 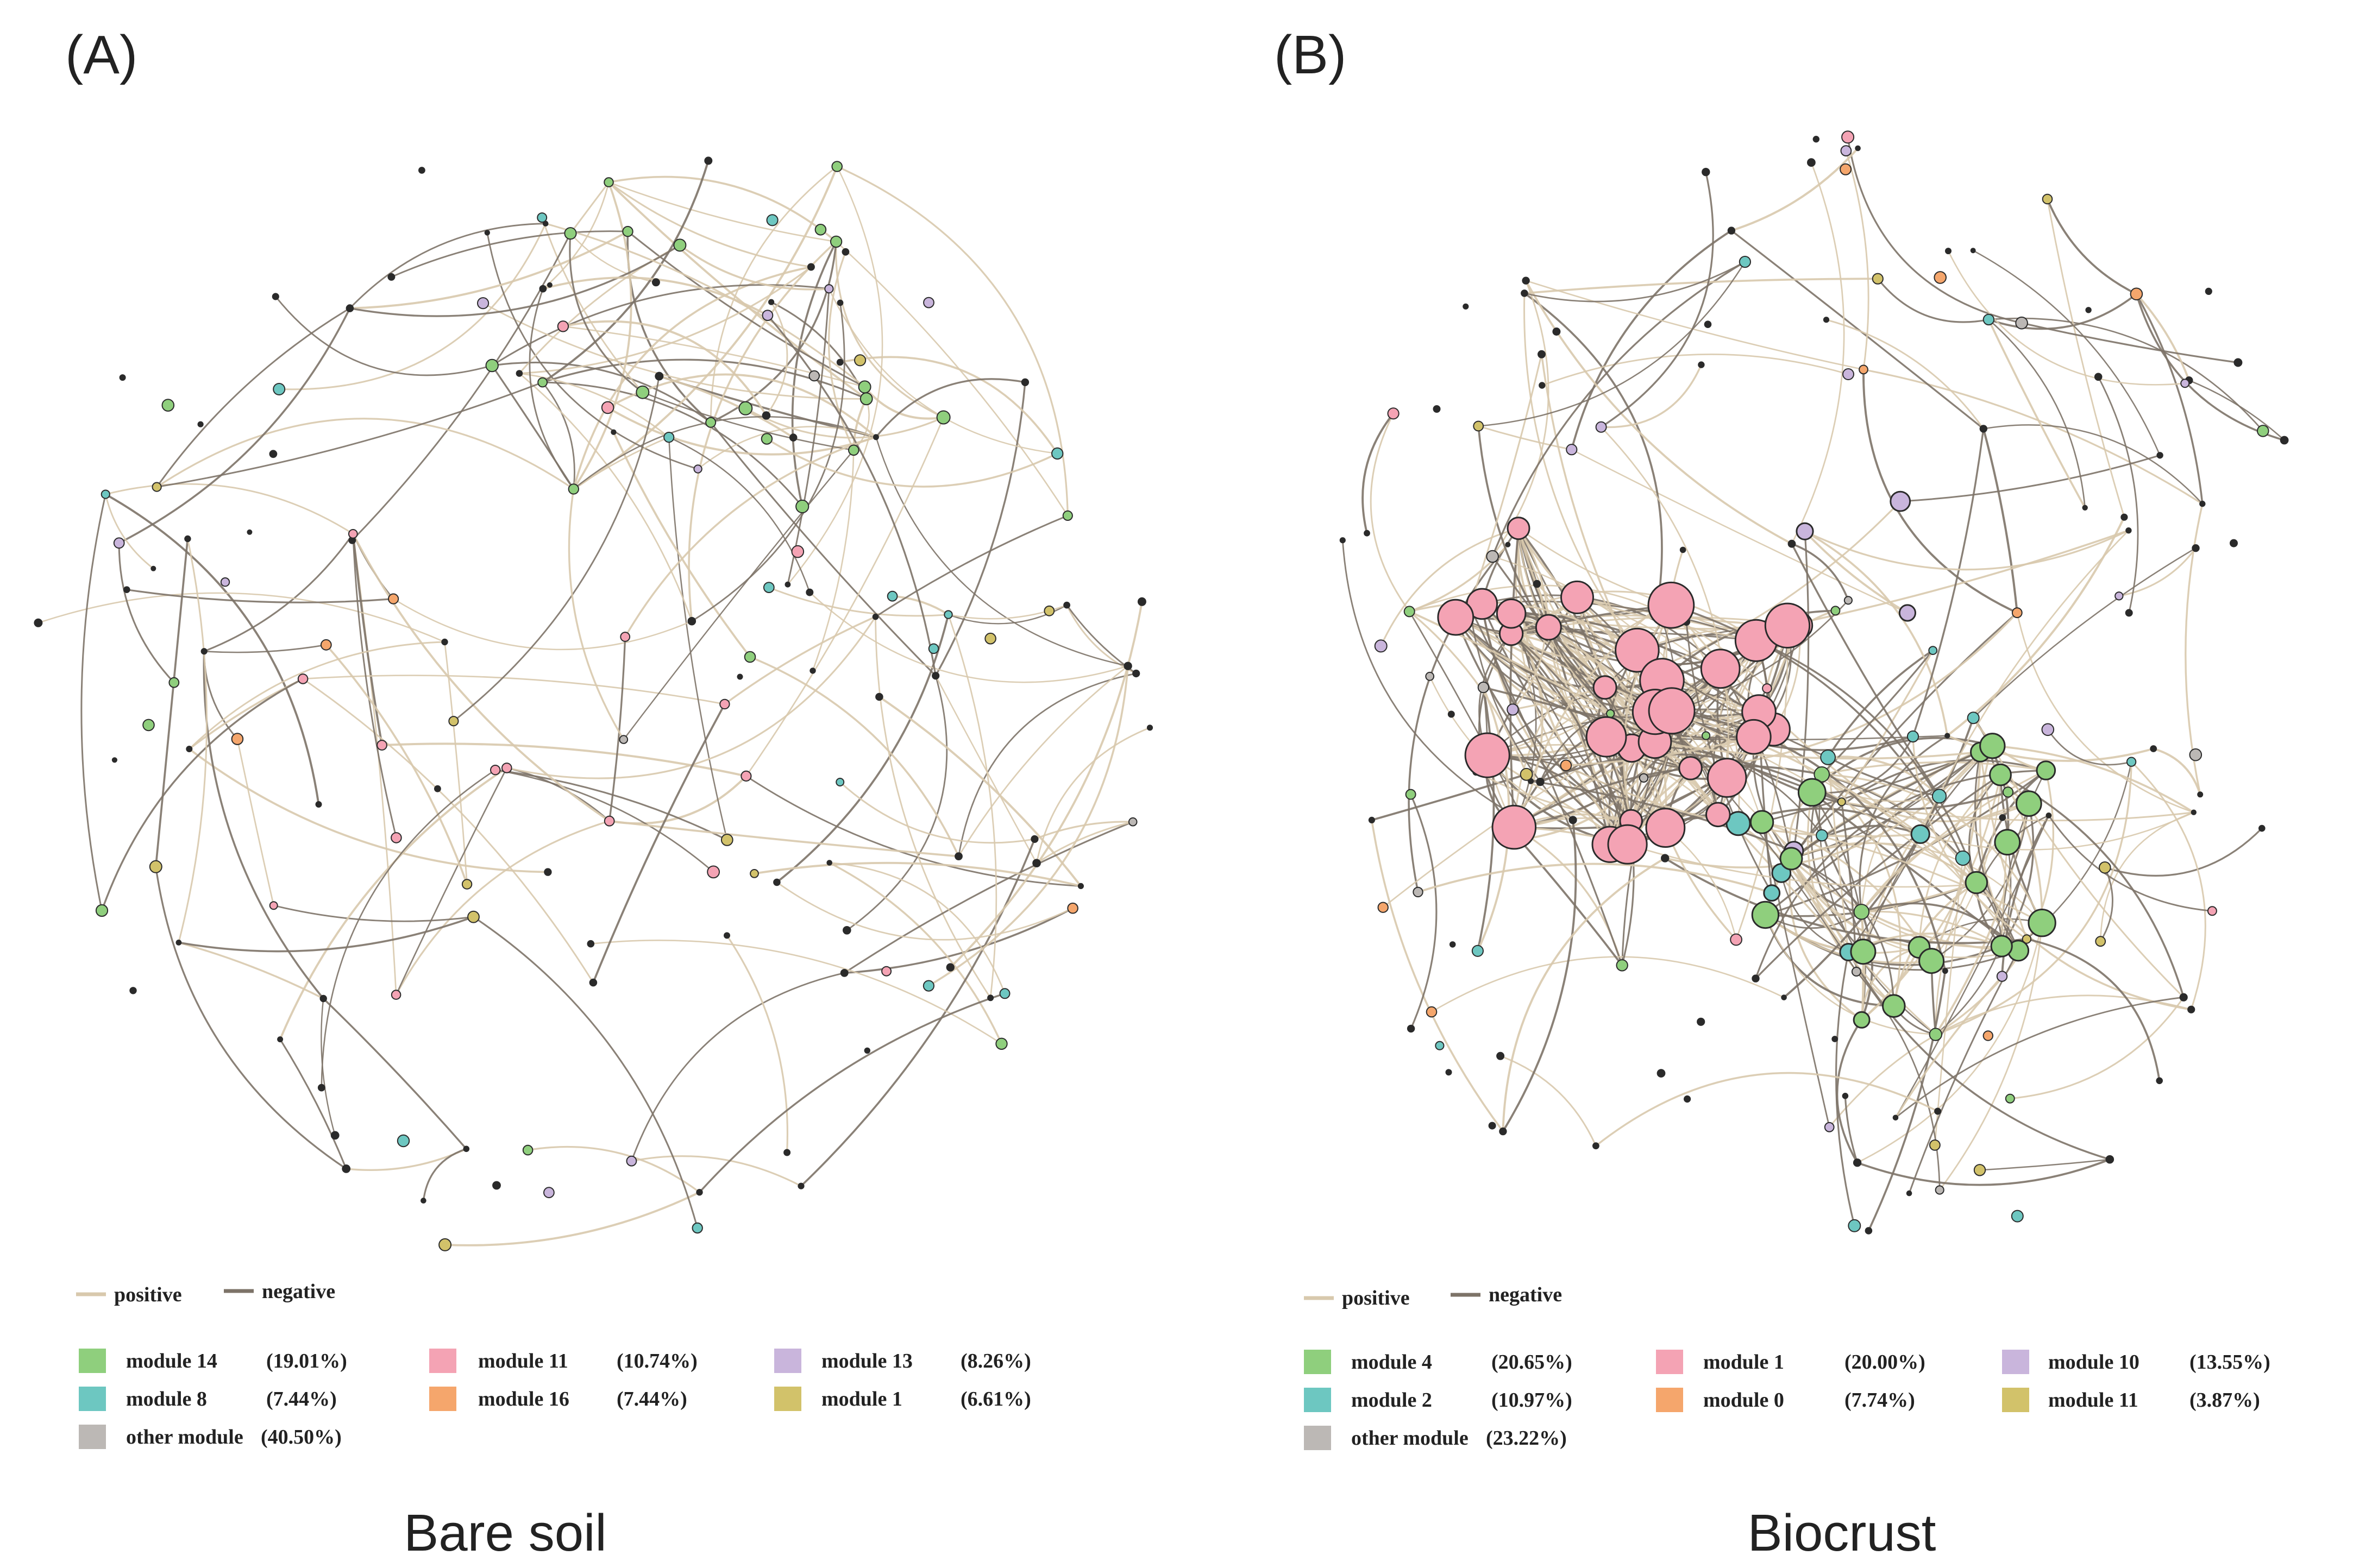 What do you see at coordinates (1743, 1362) in the screenshot?
I see `module-name: module 1` at bounding box center [1743, 1362].